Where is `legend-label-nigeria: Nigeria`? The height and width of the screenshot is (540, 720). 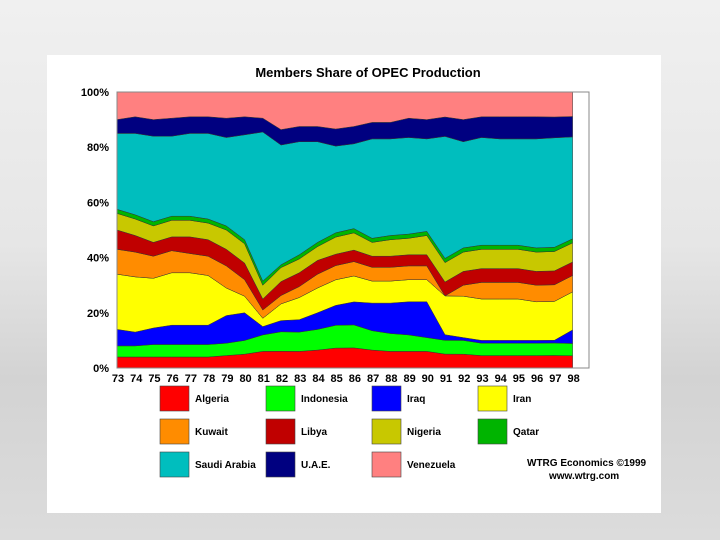
legend-label-nigeria: Nigeria is located at coordinates (424, 432).